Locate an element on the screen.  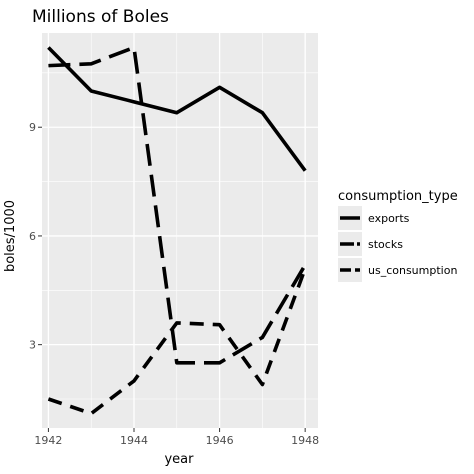
x-axis-title: year is located at coordinates (179, 459).